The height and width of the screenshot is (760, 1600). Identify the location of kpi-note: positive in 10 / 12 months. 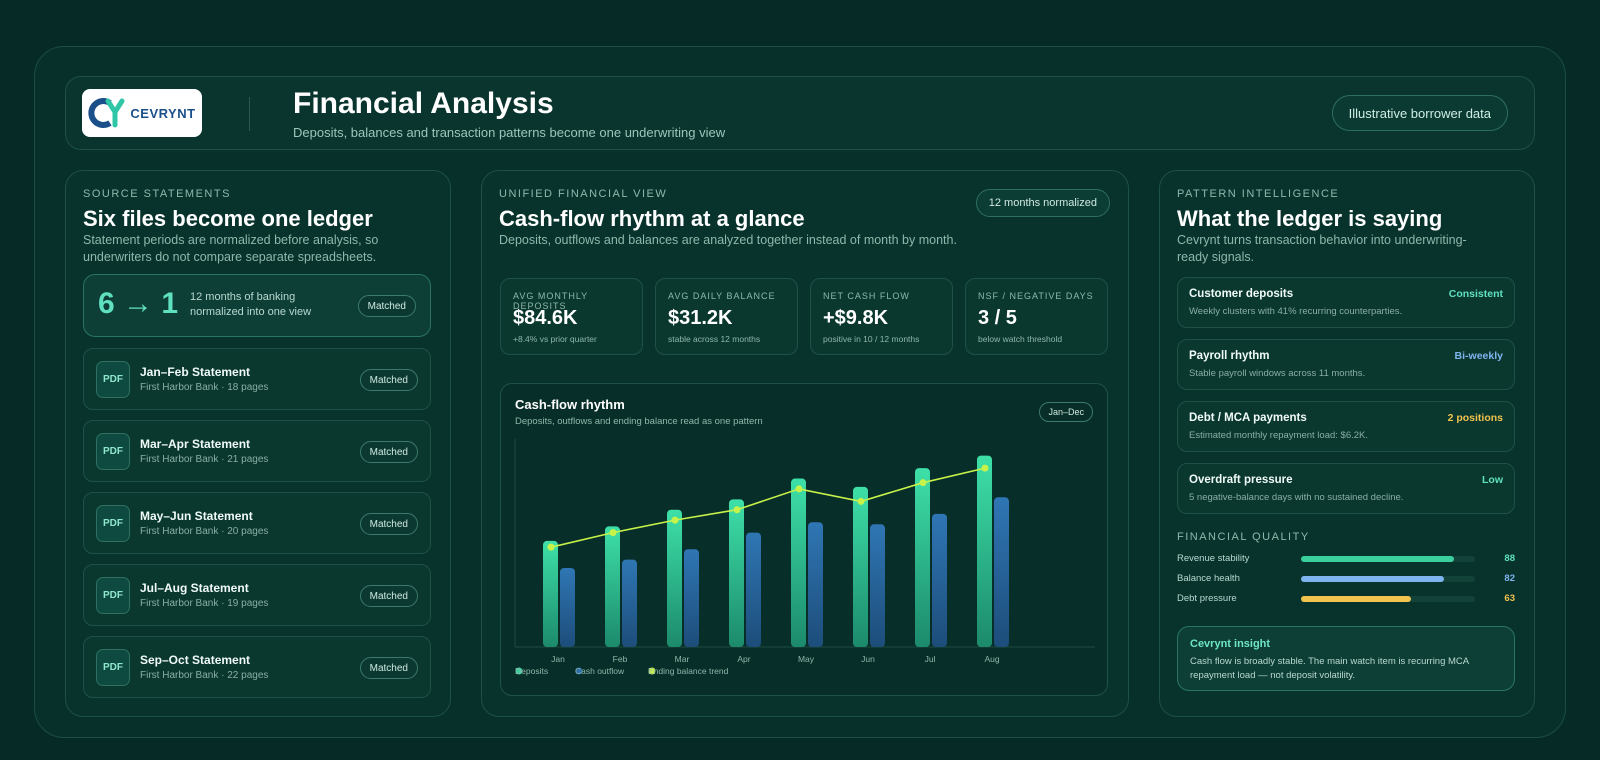
(871, 339).